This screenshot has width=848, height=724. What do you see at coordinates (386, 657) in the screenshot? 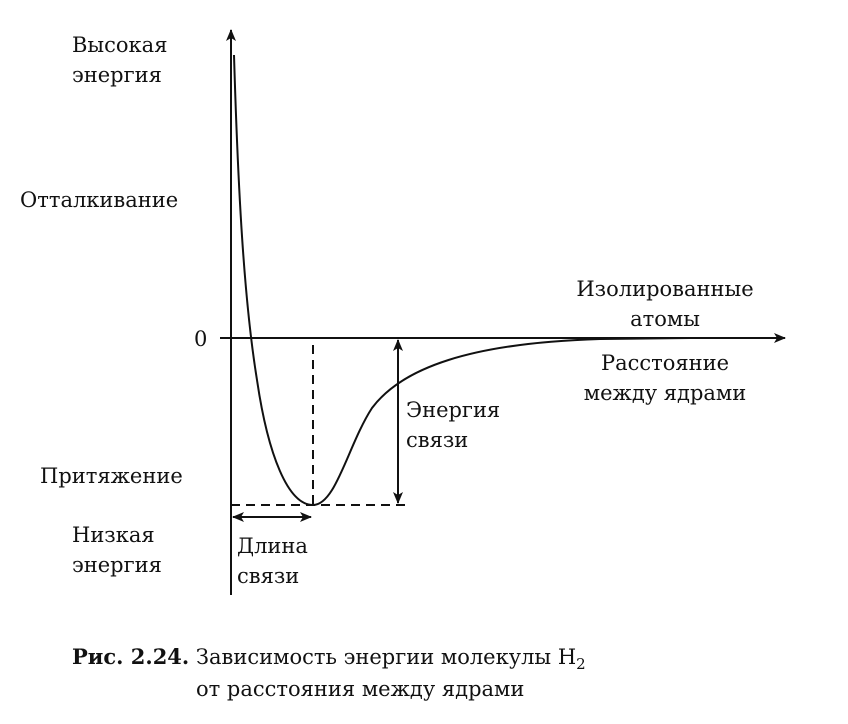
I see `caption-line1: Зависимость энергии молекулы H` at bounding box center [386, 657].